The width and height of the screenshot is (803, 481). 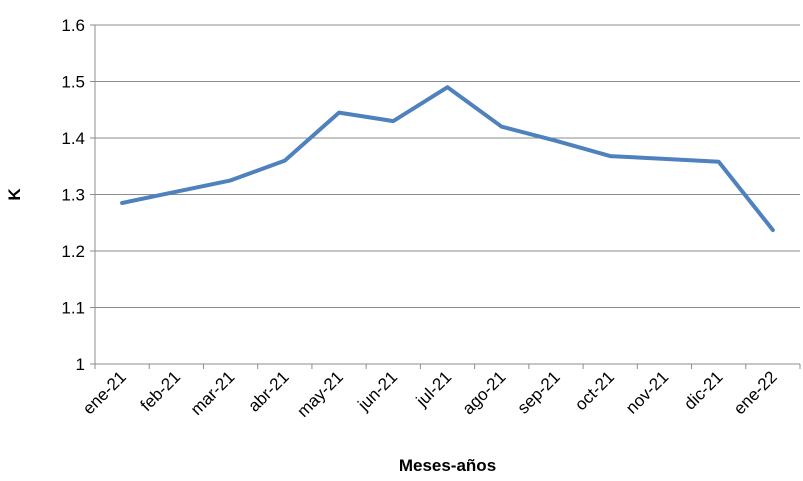 What do you see at coordinates (320, 394) in the screenshot?
I see `x-tick-label: may-21` at bounding box center [320, 394].